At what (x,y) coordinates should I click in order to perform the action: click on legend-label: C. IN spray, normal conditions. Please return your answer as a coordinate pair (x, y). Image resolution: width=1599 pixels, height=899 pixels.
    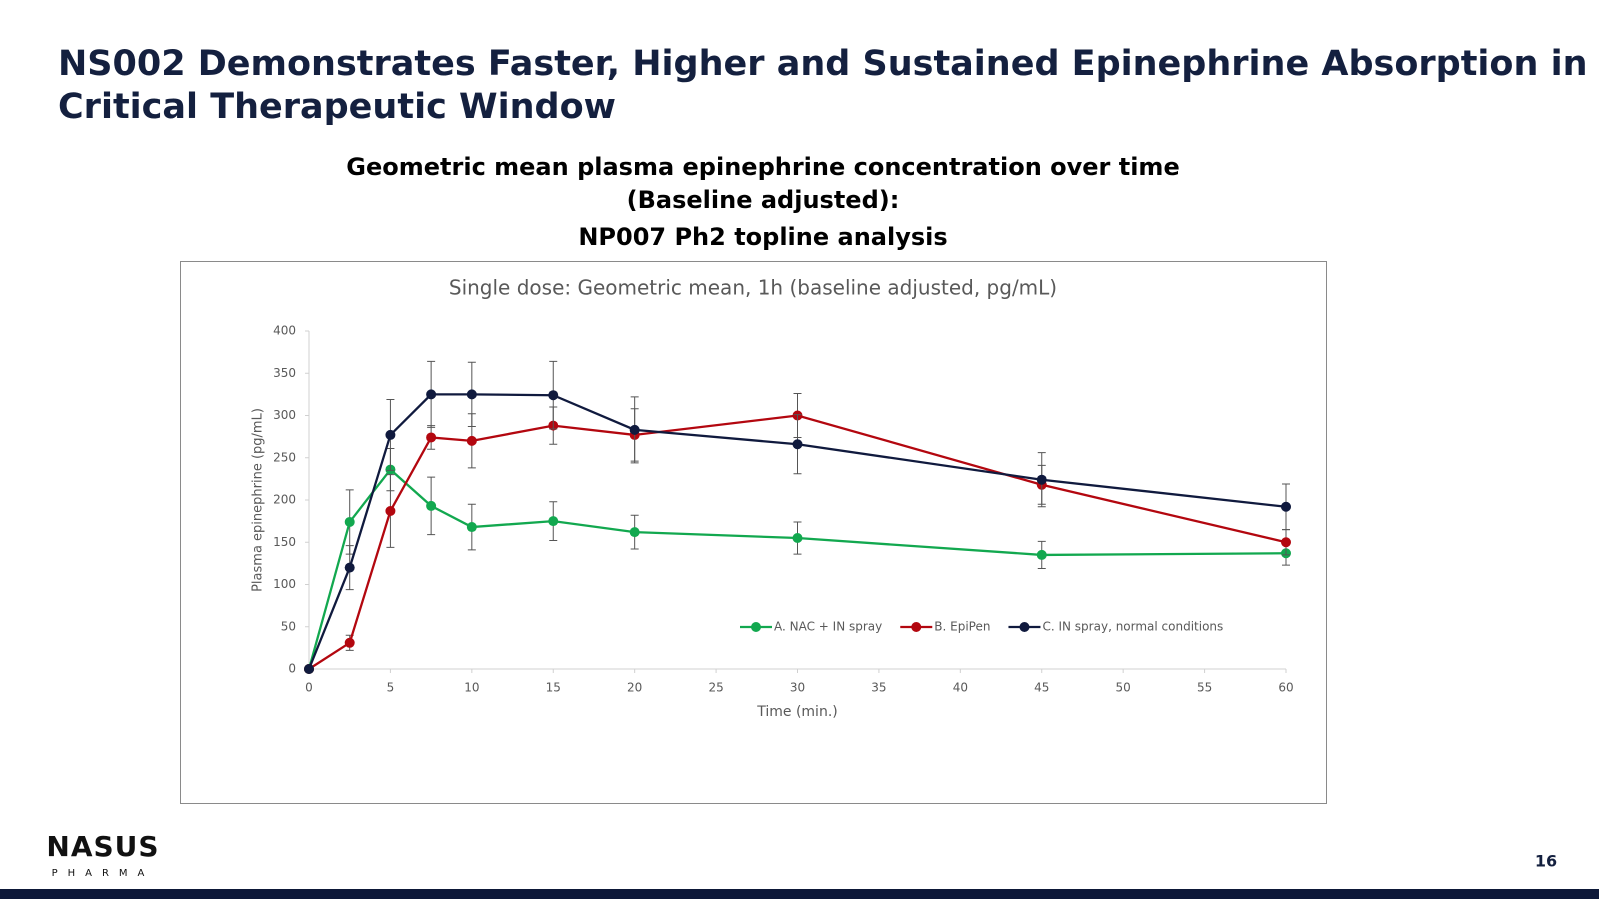
    Looking at the image, I should click on (1132, 627).